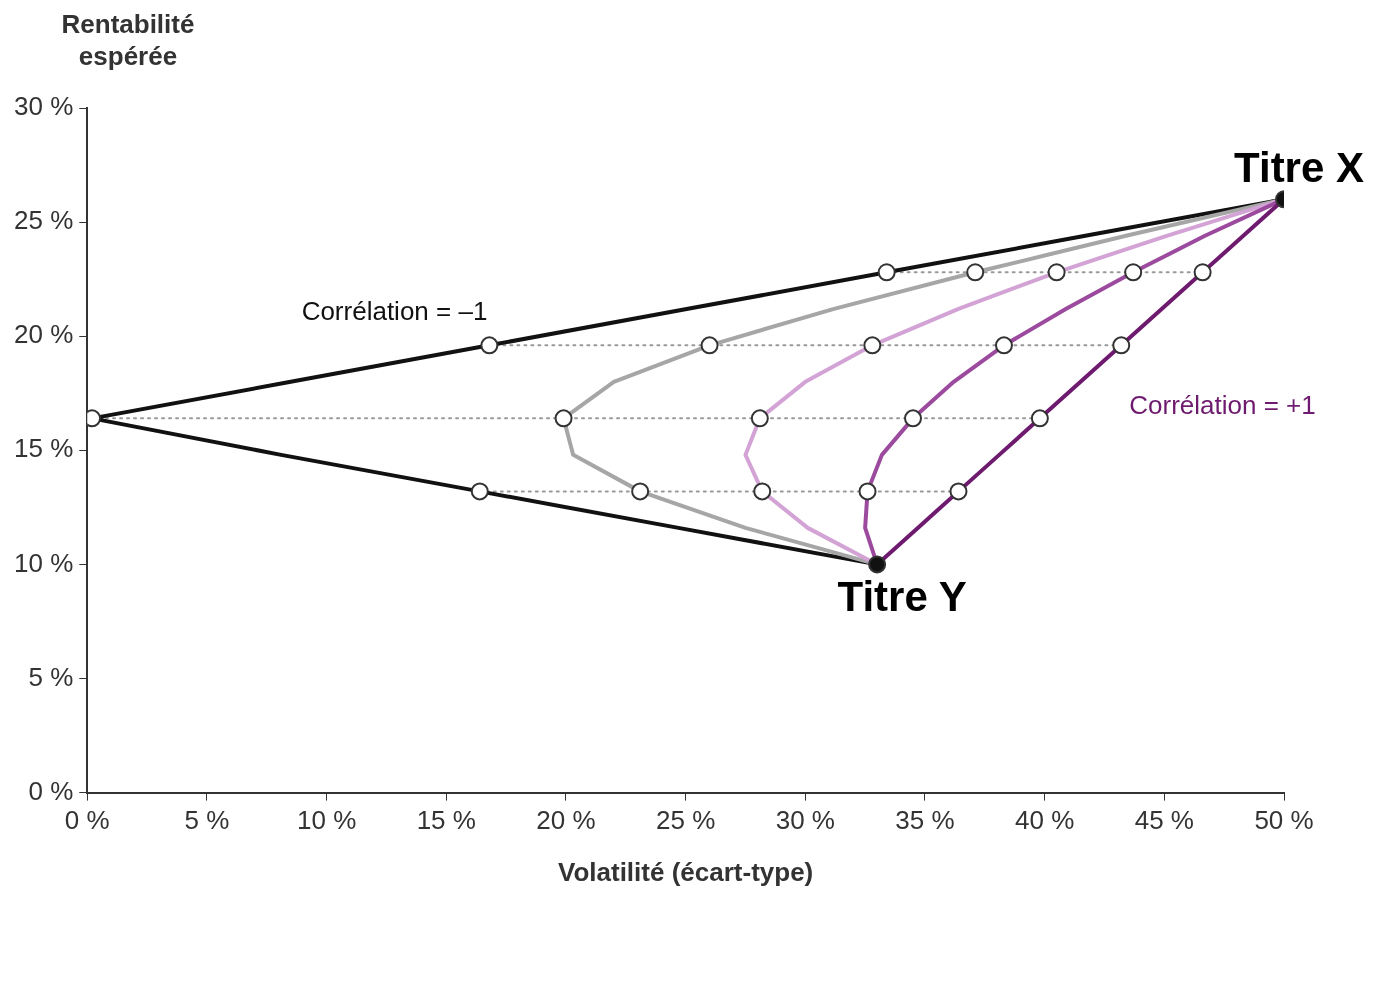  I want to click on x-tick-label: 40 %, so click(1045, 820).